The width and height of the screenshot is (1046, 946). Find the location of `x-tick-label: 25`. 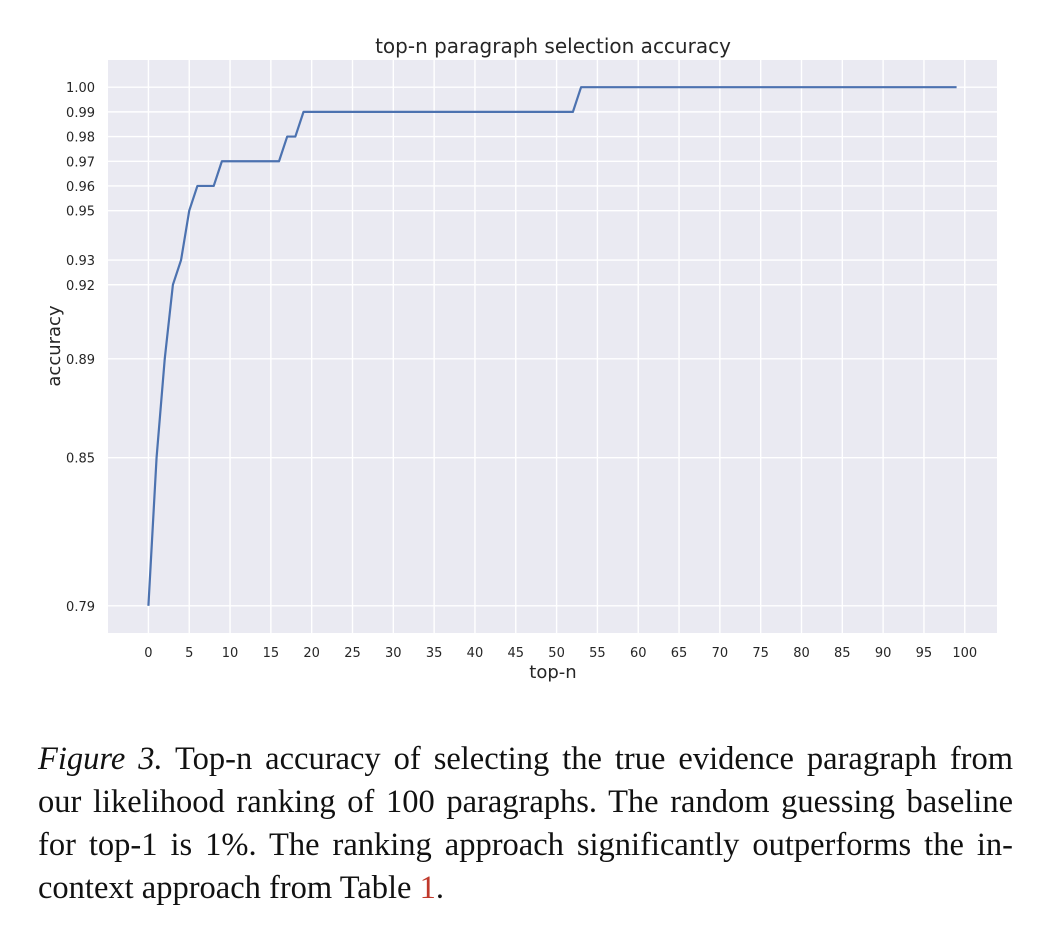

x-tick-label: 25 is located at coordinates (352, 653).